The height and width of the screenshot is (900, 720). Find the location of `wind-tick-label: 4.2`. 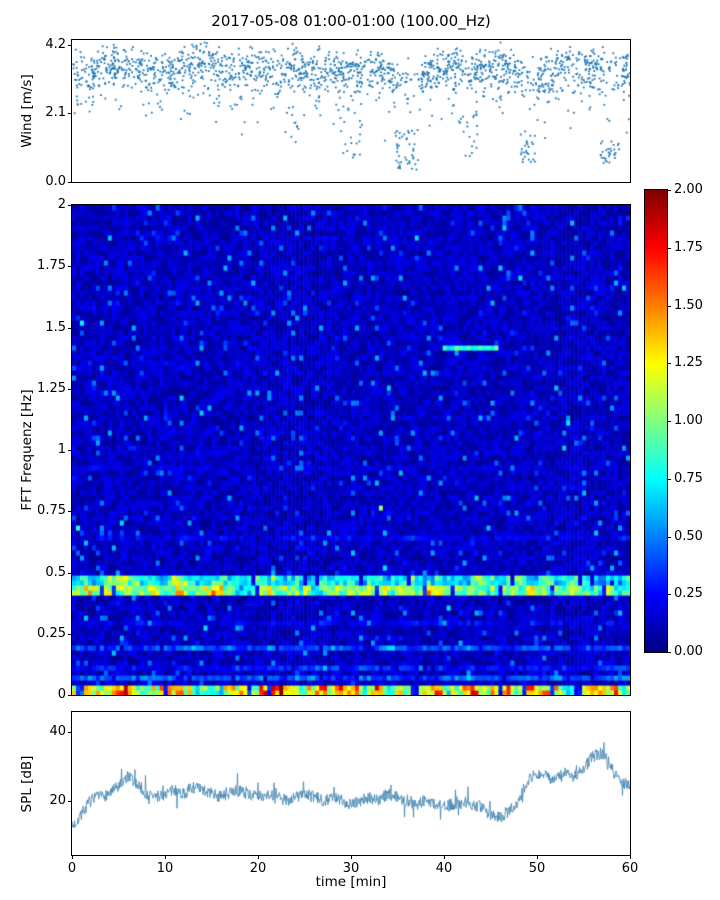

wind-tick-label: 4.2 is located at coordinates (55, 44).